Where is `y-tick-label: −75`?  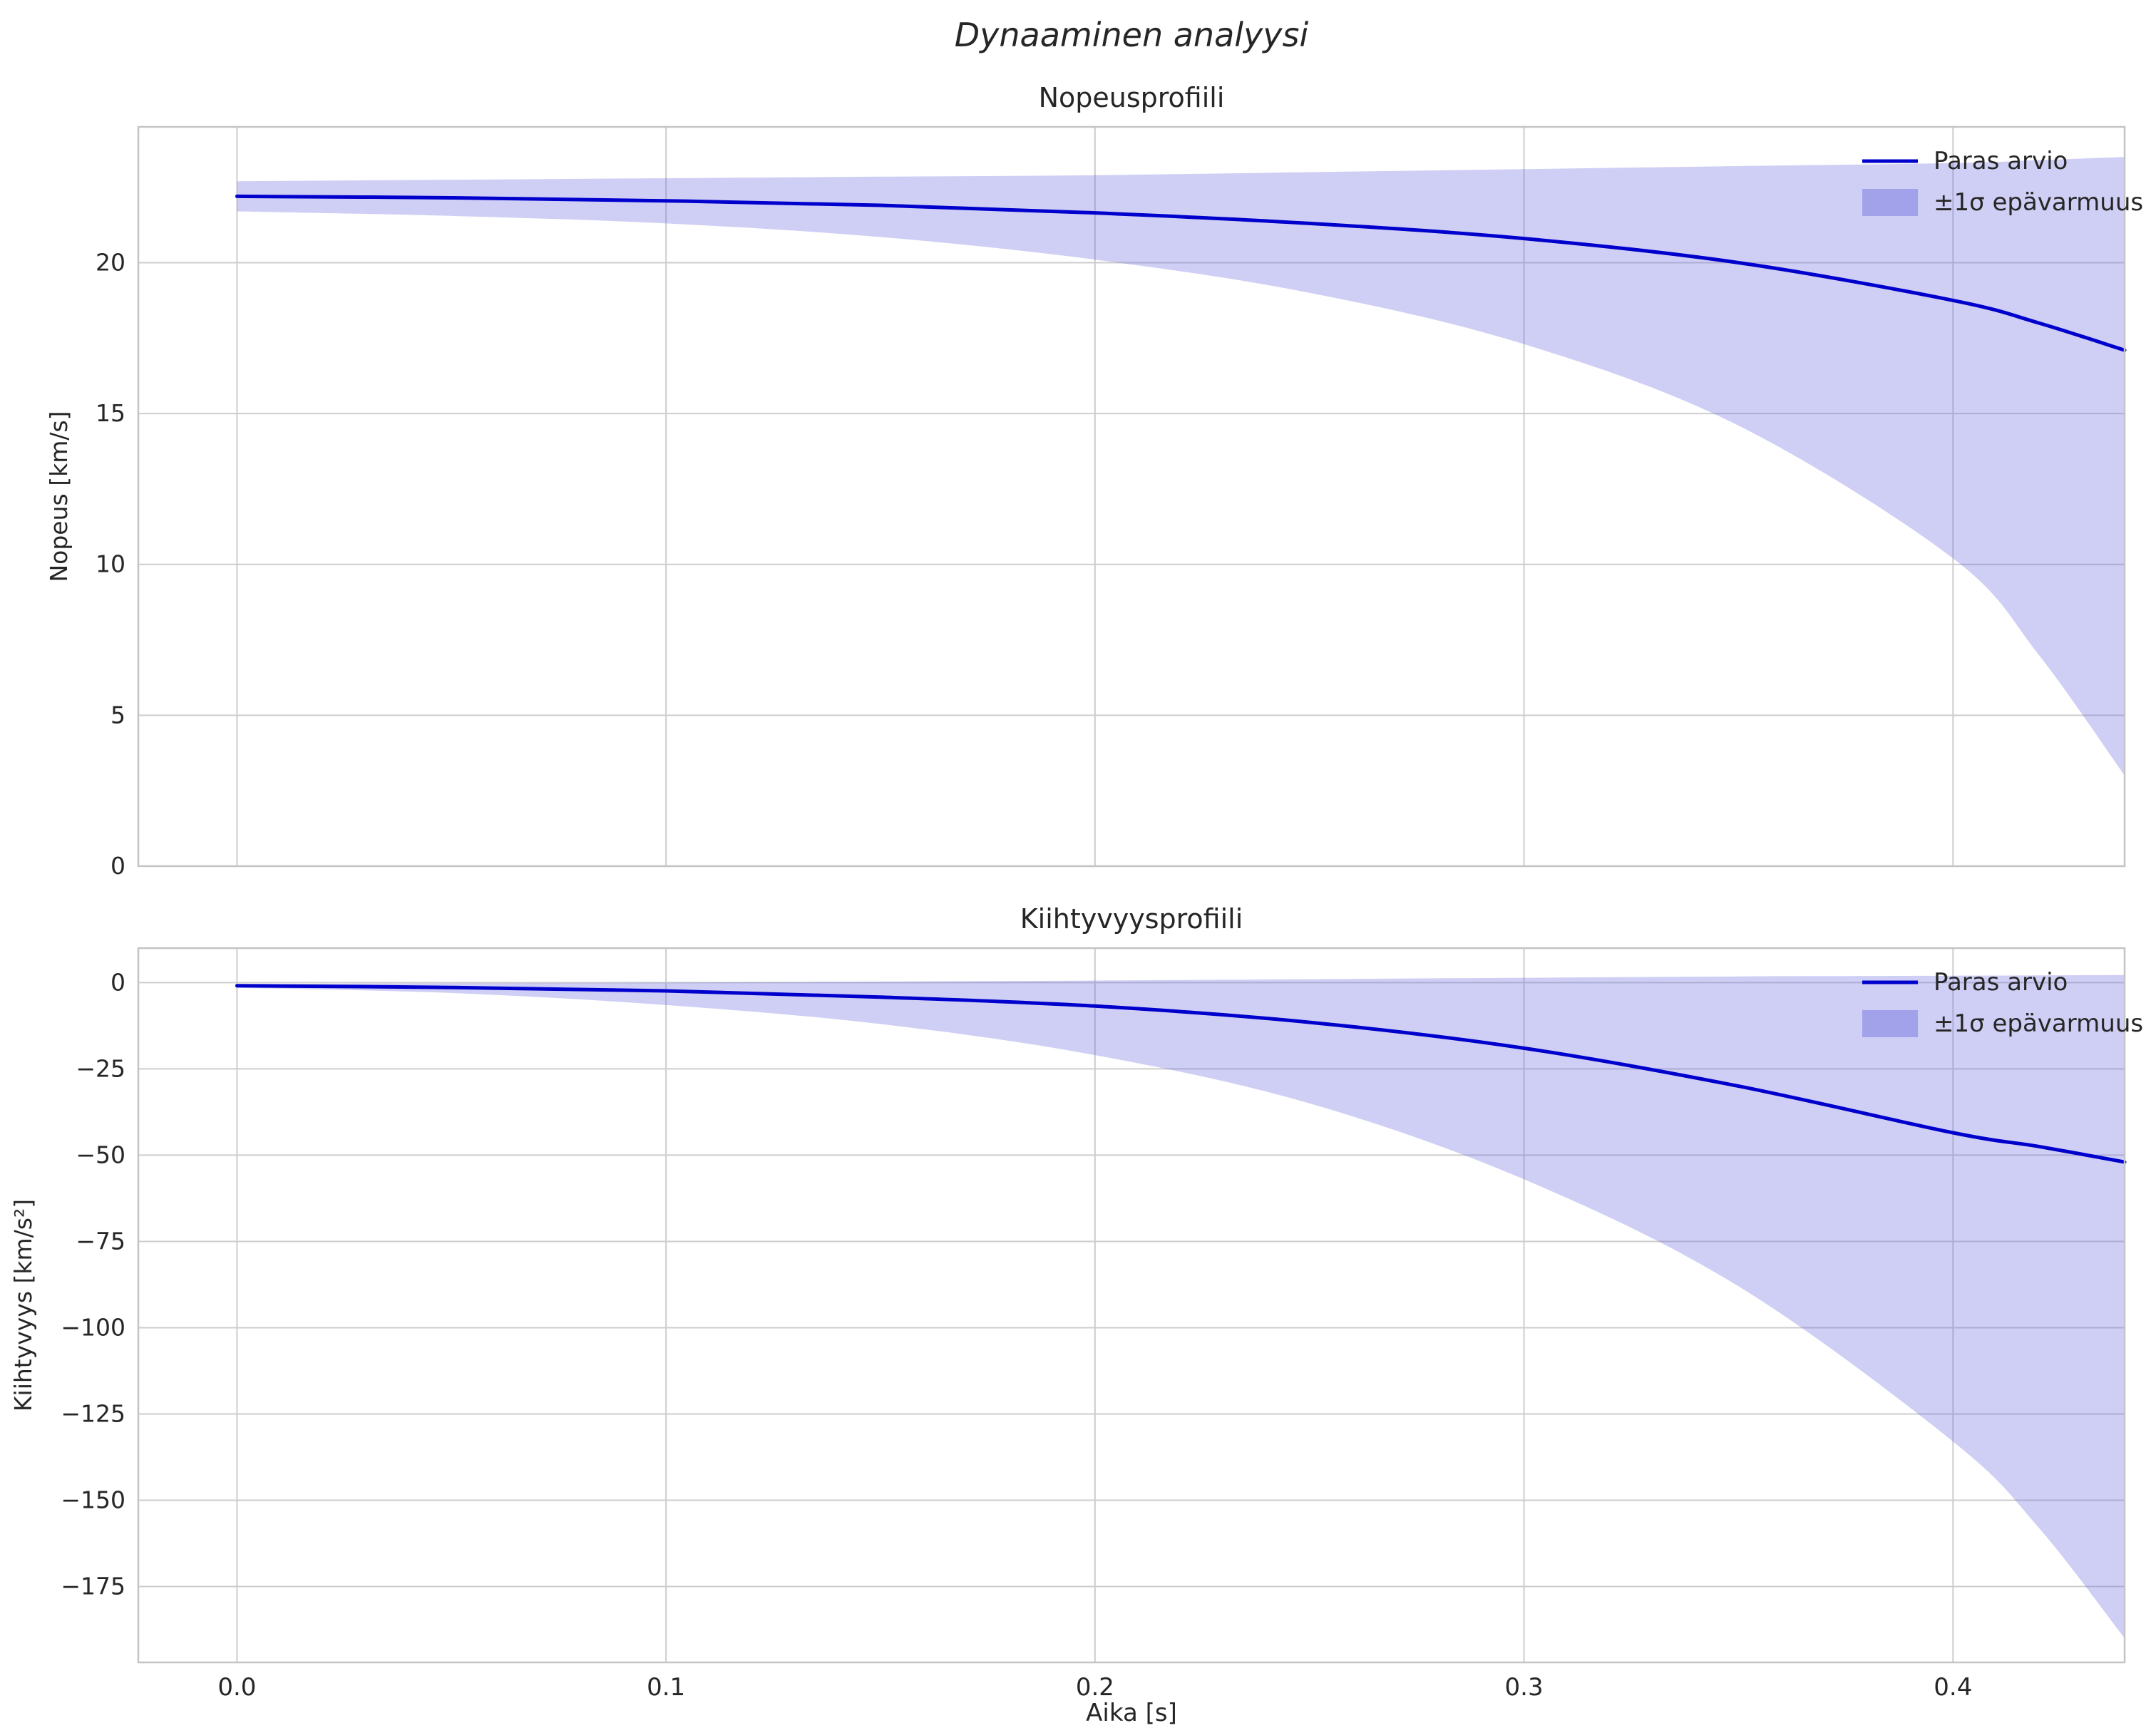 y-tick-label: −75 is located at coordinates (100, 1241).